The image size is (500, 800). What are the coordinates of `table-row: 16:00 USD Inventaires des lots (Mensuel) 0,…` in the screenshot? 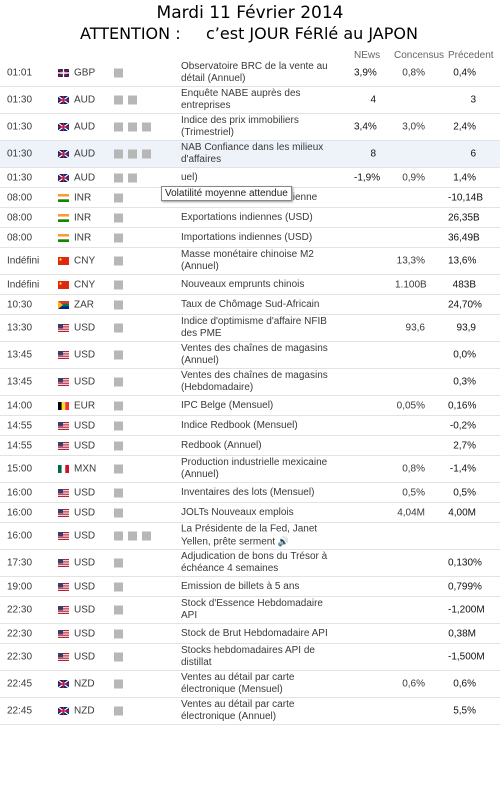 It's located at (250, 493).